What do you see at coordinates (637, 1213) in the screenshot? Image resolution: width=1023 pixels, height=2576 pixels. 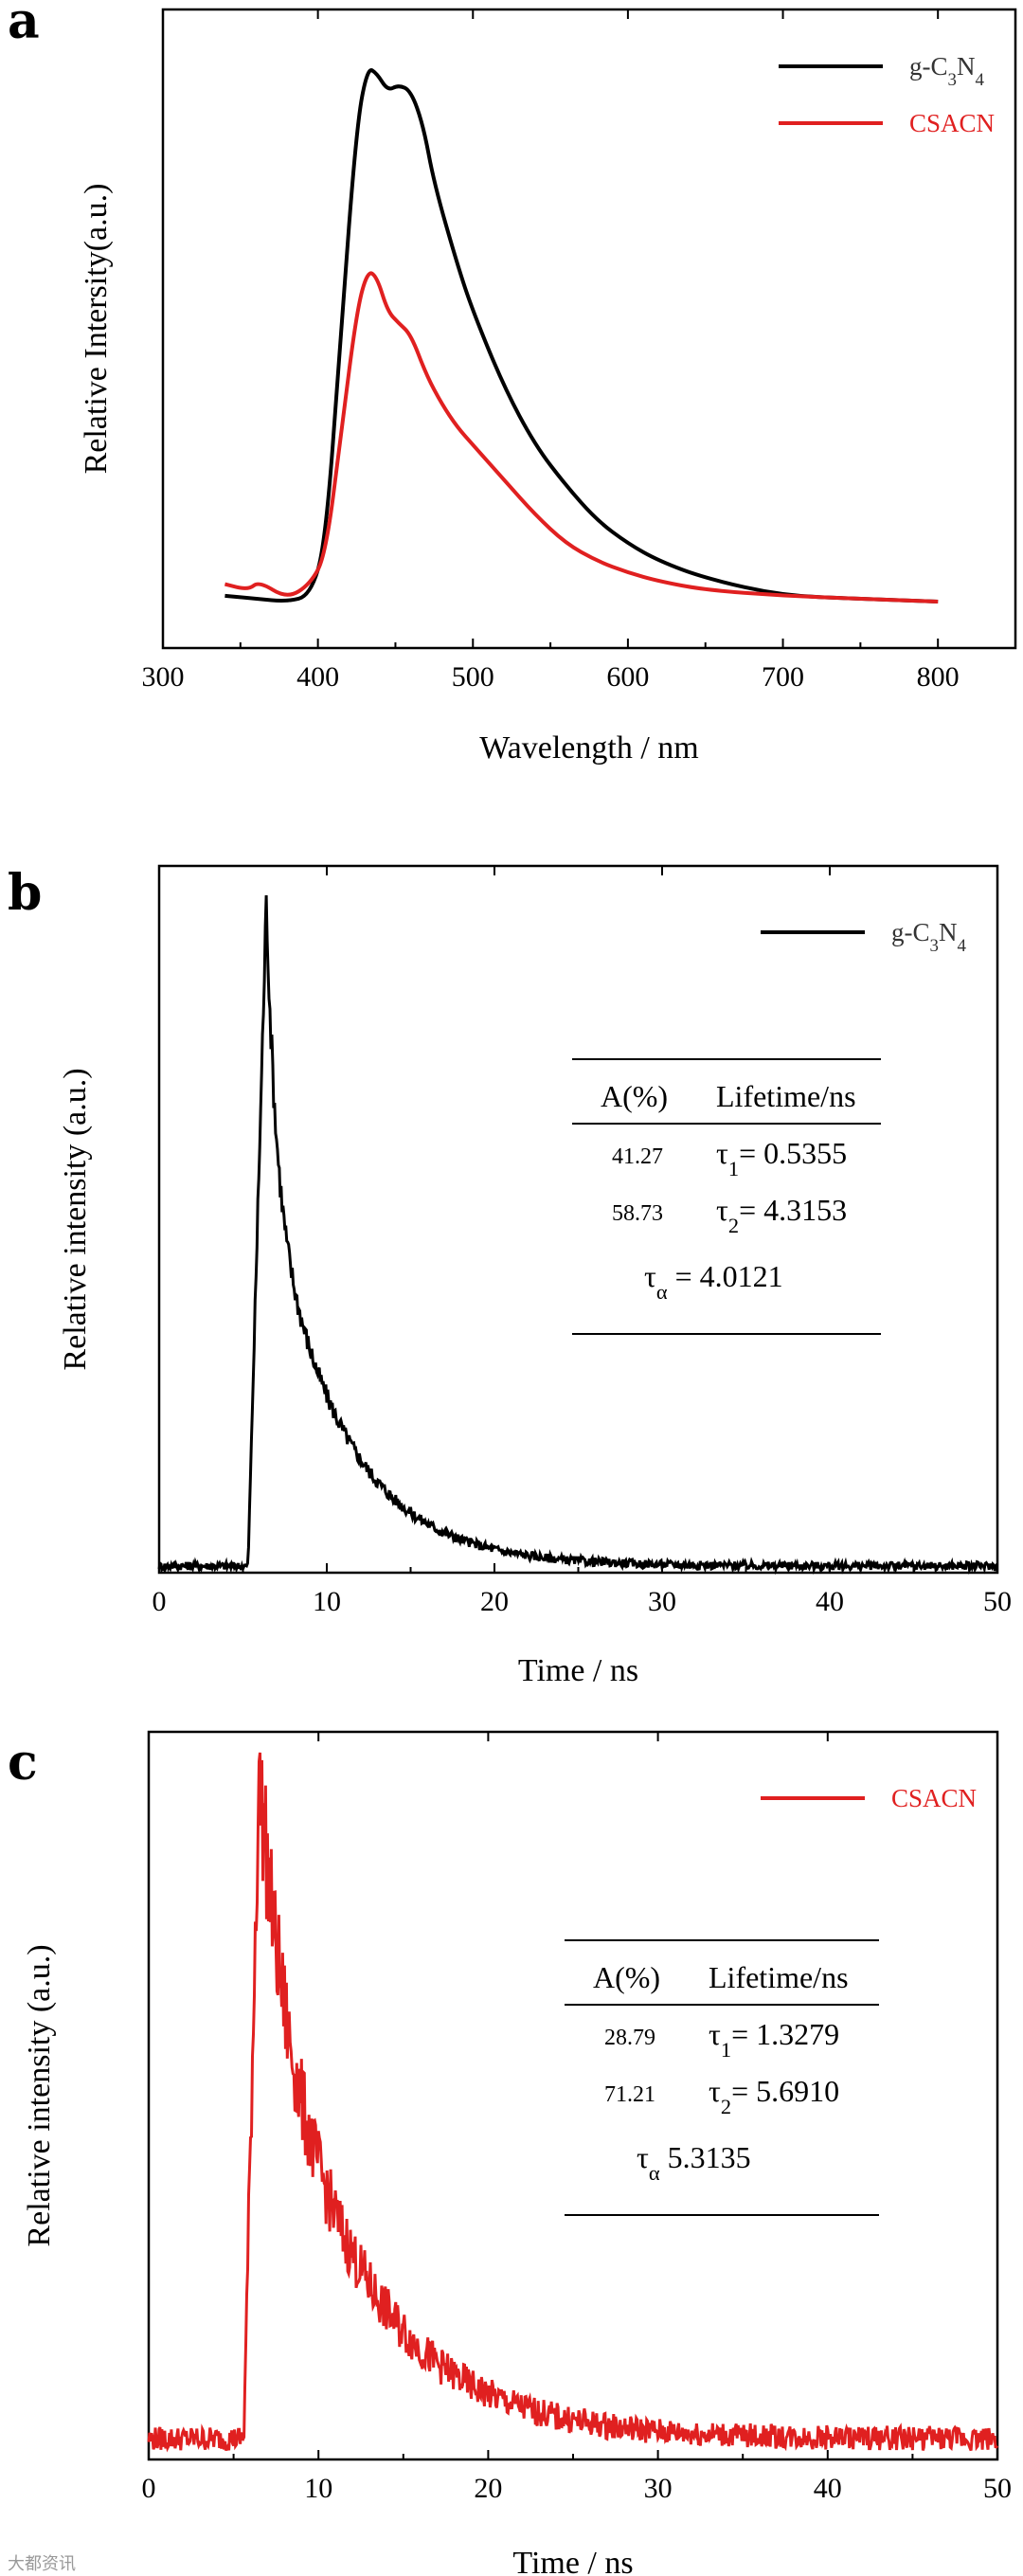 I see `table-cell-a: 58.73` at bounding box center [637, 1213].